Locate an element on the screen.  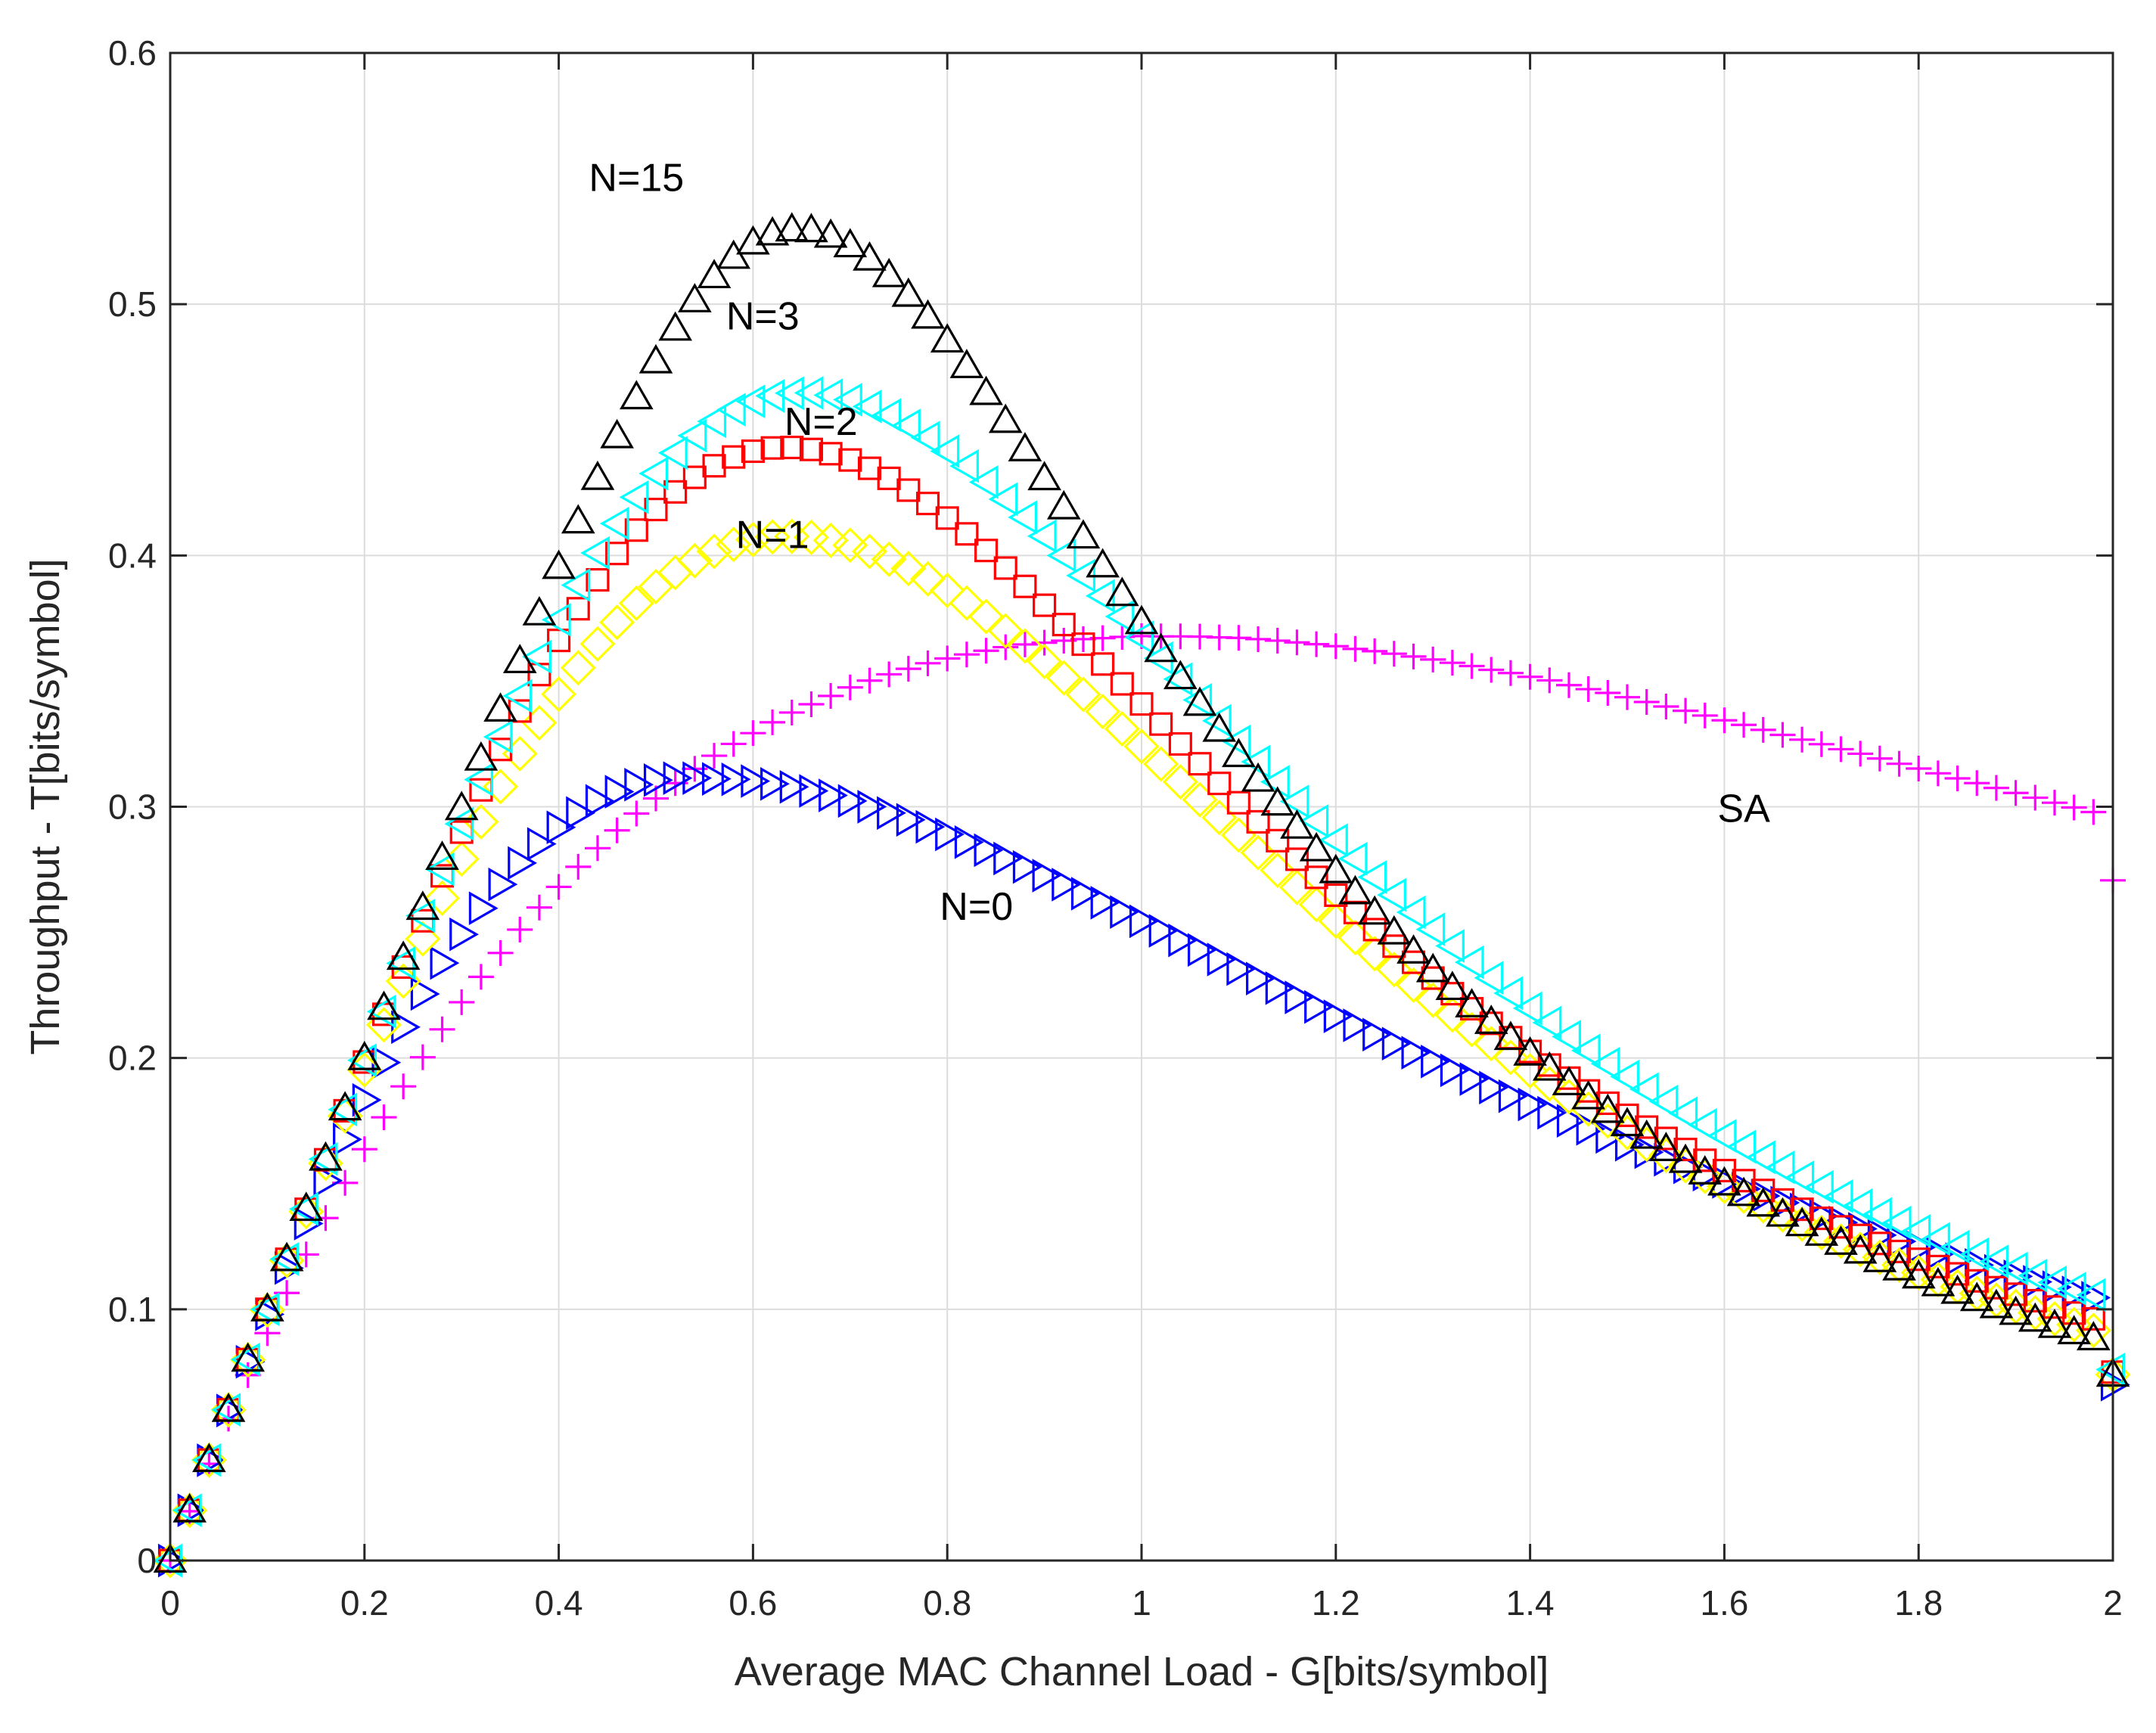
y-tick-label: 0.4 is located at coordinates (132, 555).